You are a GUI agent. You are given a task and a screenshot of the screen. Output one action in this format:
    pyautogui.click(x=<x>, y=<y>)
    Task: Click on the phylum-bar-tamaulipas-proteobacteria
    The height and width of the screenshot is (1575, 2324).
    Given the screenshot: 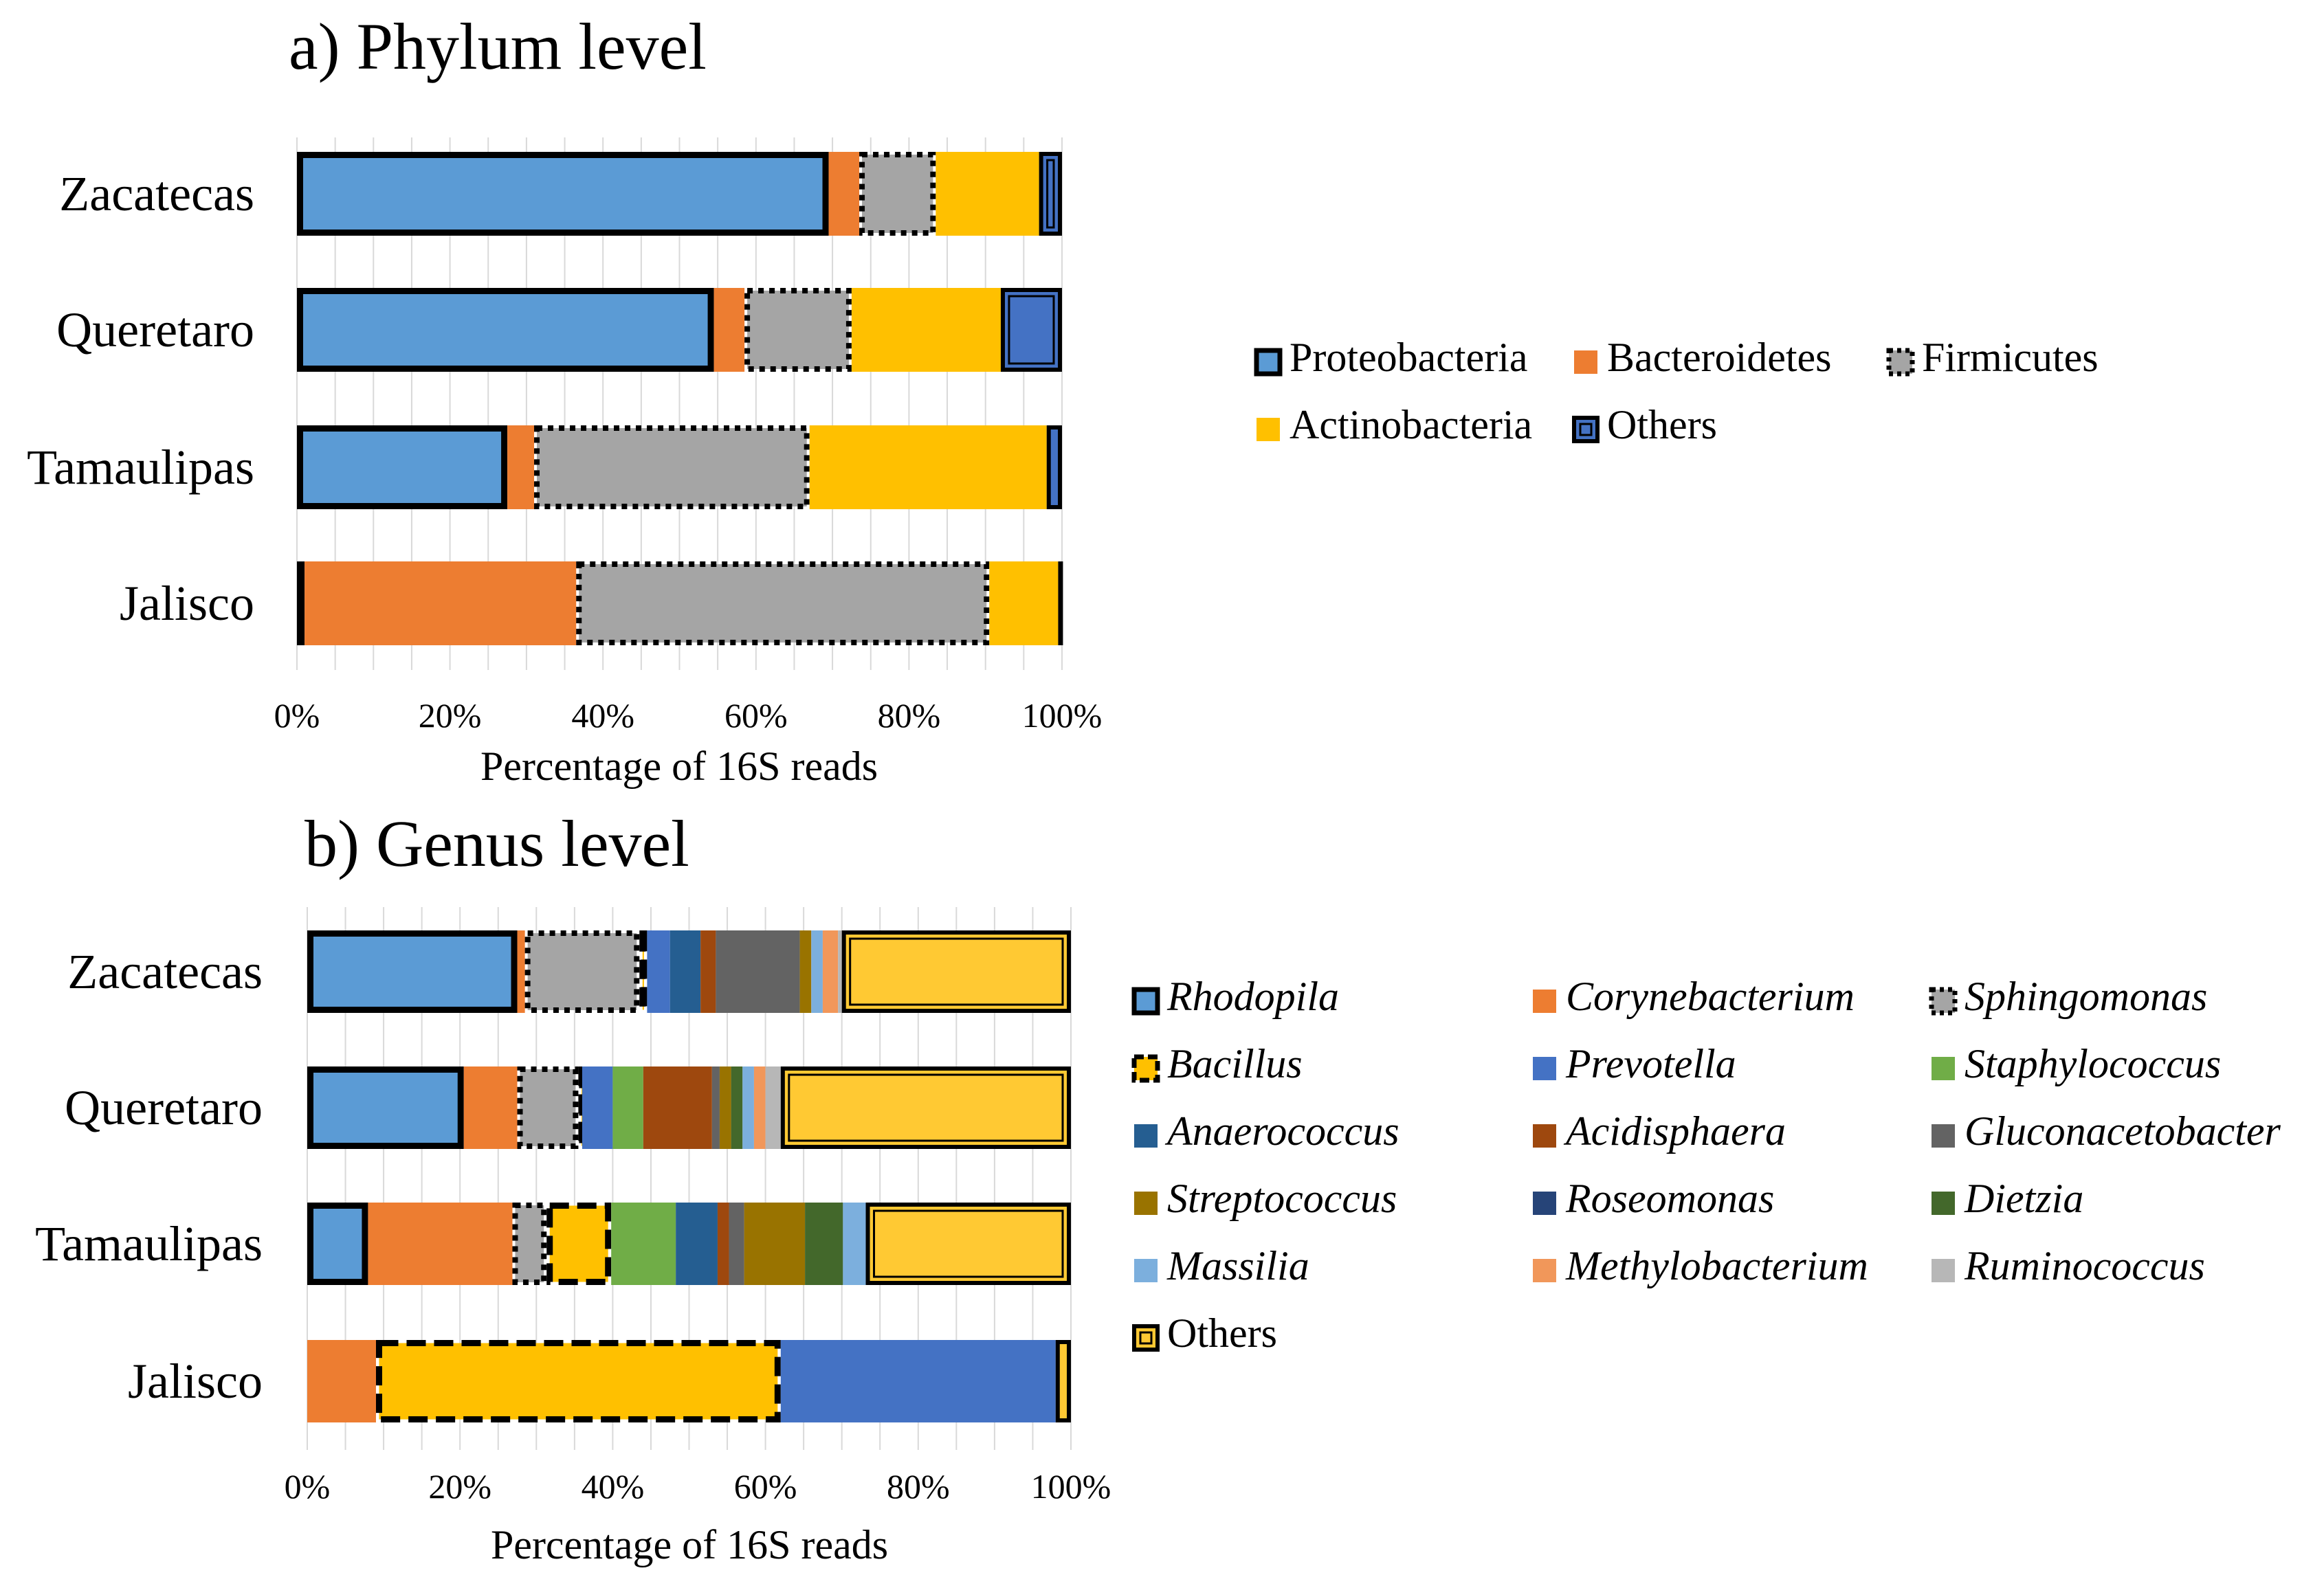 What is the action you would take?
    pyautogui.click(x=403, y=467)
    